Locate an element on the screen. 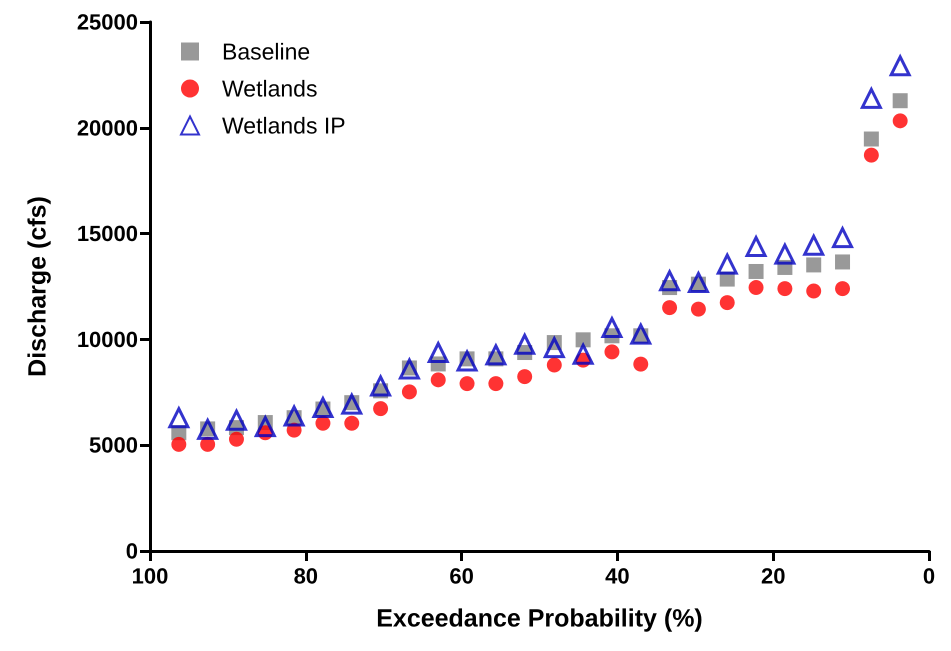 This screenshot has height=651, width=951. x-tick-label: 80 is located at coordinates (306, 576).